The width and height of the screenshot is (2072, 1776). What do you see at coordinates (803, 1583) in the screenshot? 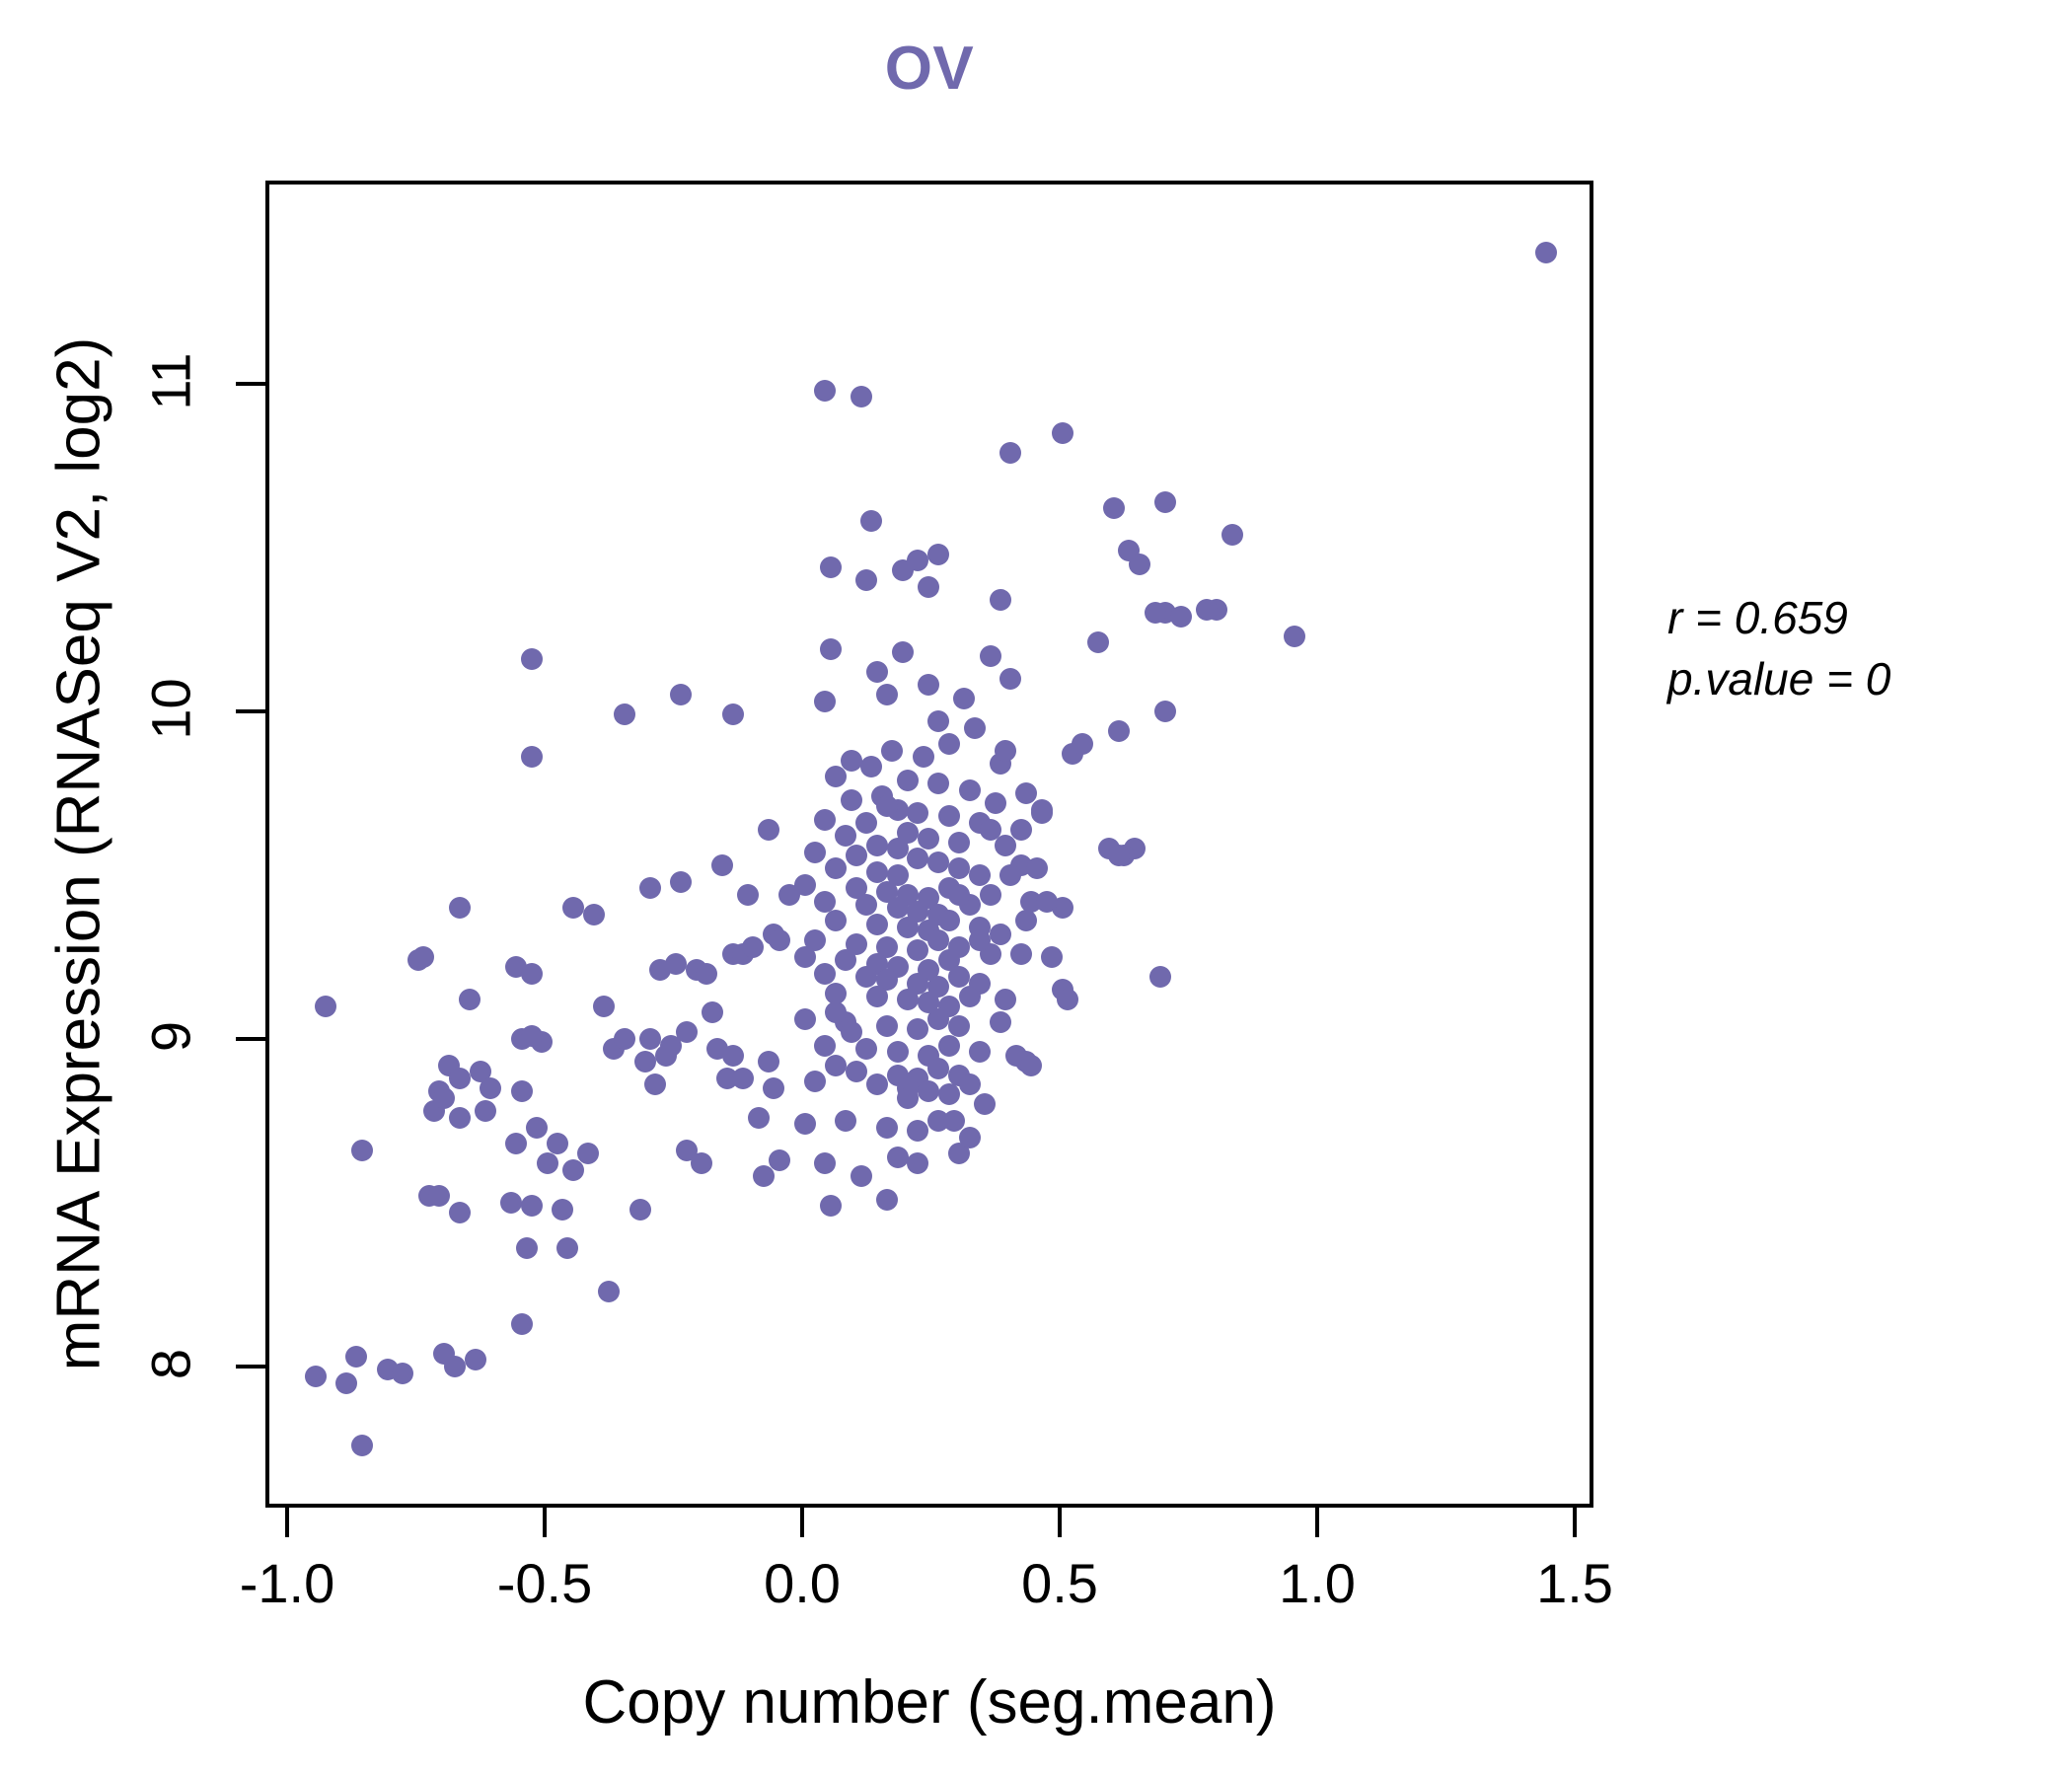
I see `x-tick-label: 0.0` at bounding box center [803, 1583].